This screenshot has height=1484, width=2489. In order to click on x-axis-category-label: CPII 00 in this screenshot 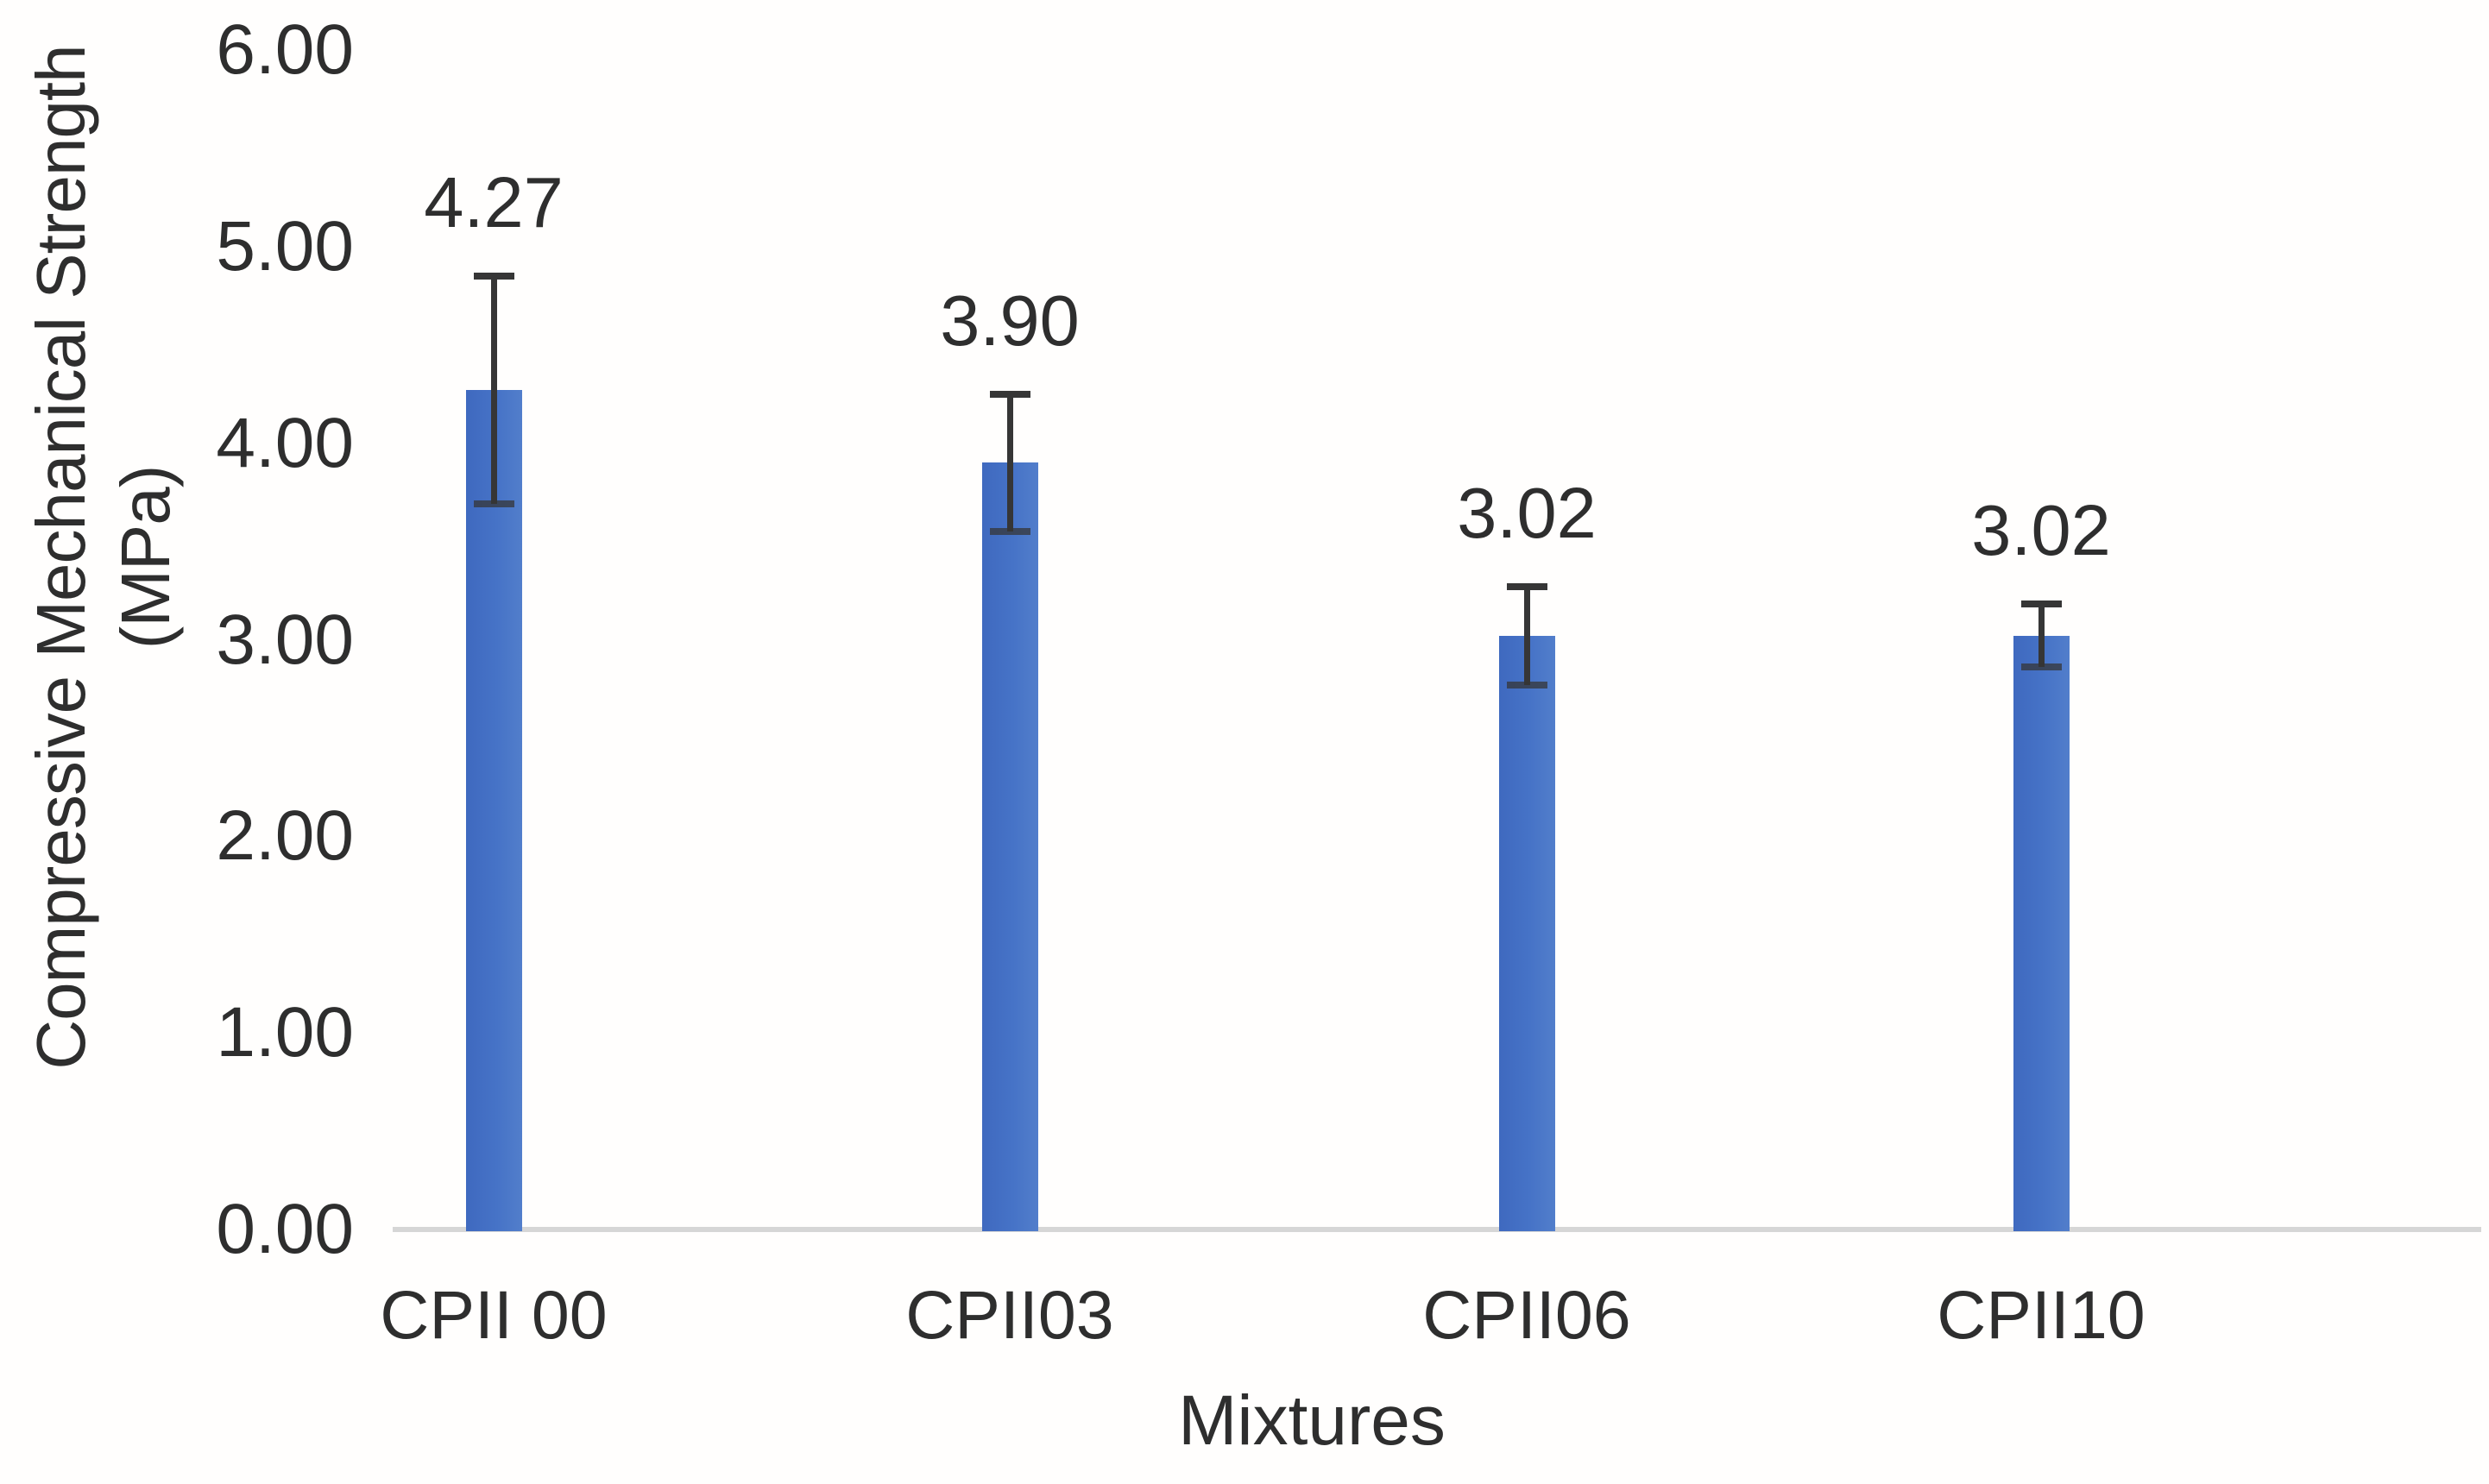, I will do `click(494, 1314)`.